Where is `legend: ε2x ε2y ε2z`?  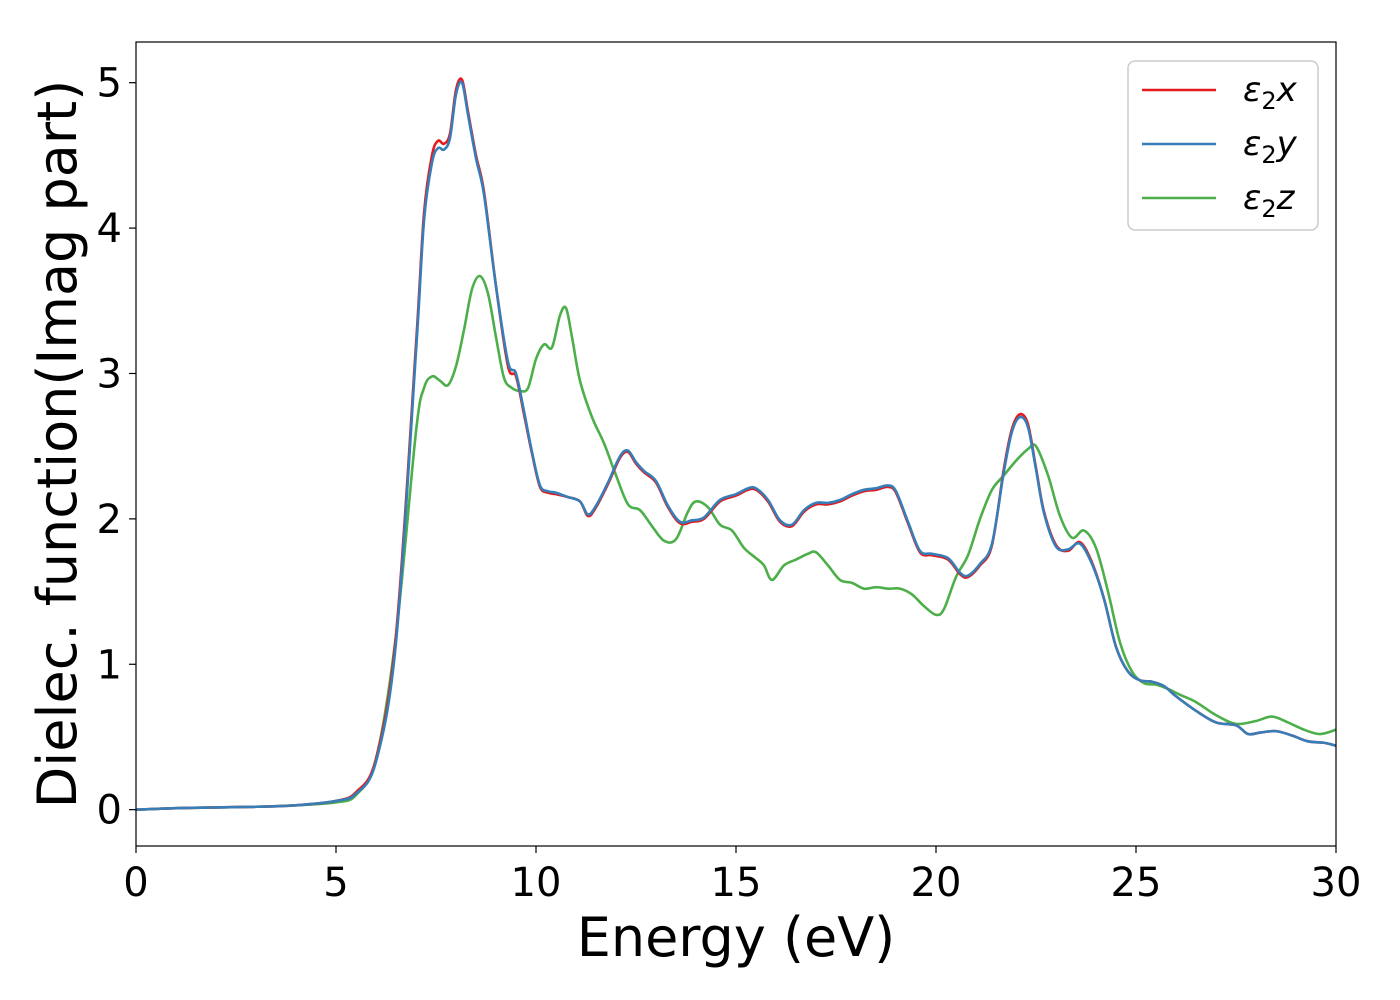
legend: ε2x ε2y ε2z is located at coordinates (1223, 145).